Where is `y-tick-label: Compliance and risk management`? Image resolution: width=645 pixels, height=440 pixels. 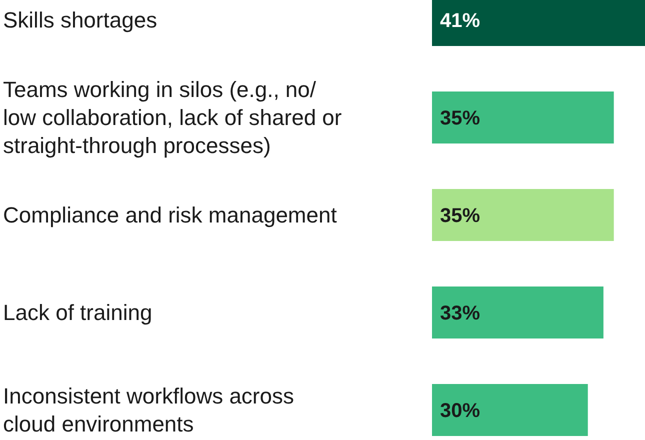
y-tick-label: Compliance and risk management is located at coordinates (170, 215).